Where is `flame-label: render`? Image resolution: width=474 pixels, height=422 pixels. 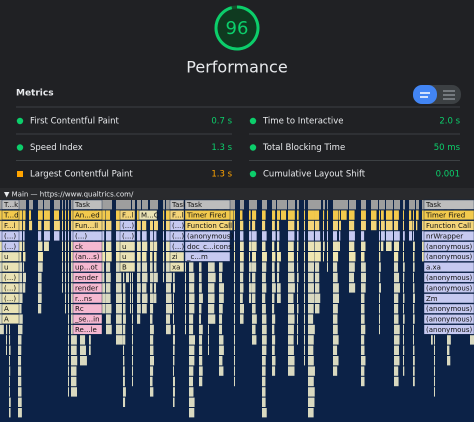
flame-label: render is located at coordinates (86, 288).